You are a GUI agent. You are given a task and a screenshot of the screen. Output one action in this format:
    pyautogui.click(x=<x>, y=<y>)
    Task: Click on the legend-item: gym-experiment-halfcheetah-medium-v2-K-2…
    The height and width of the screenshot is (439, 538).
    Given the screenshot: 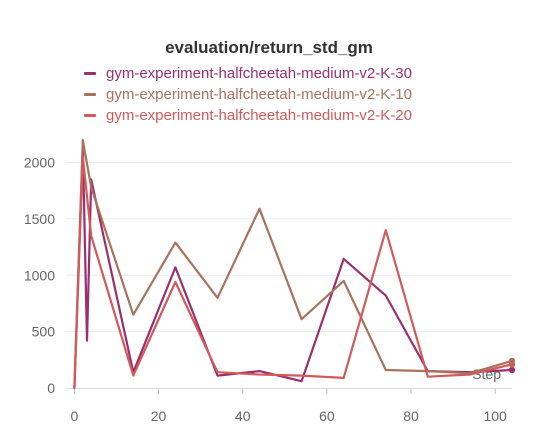 What is the action you would take?
    pyautogui.click(x=248, y=115)
    